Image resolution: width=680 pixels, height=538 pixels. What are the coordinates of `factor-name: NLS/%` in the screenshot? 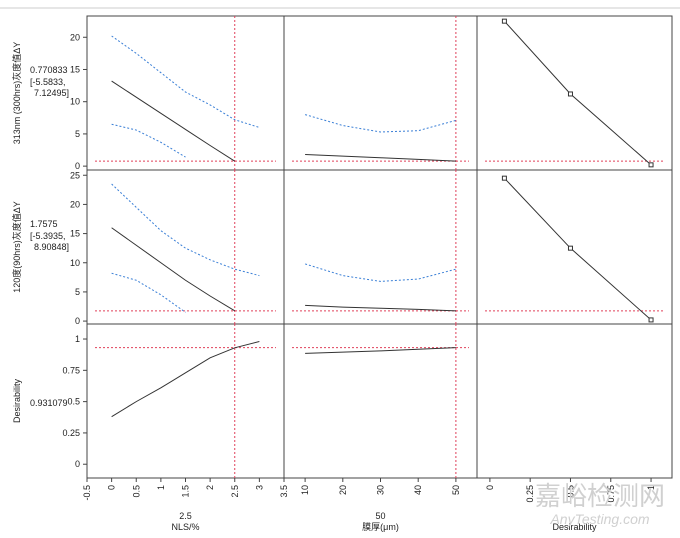 It's located at (185, 527).